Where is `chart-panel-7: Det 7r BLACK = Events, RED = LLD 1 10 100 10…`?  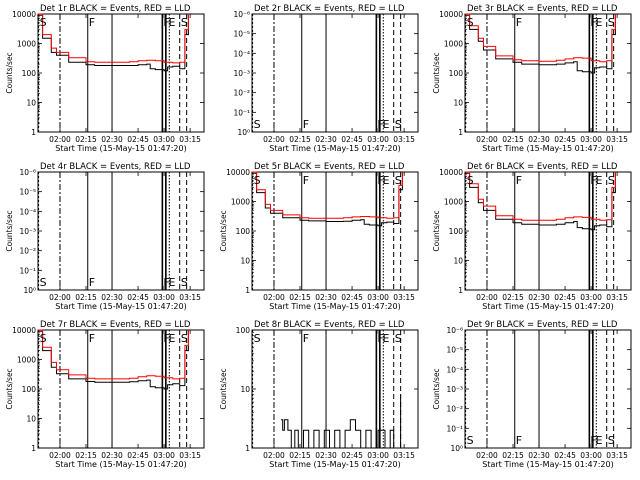 chart-panel-7: Det 7r BLACK = Events, RED = LLD 1 10 100 10… is located at coordinates (105, 394).